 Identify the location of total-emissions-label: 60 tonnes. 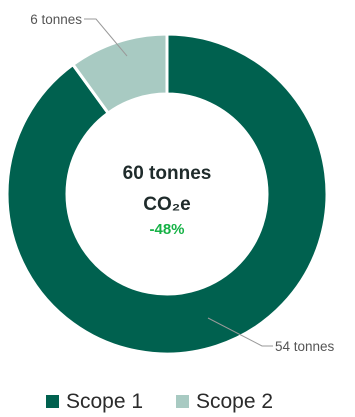
(167, 173).